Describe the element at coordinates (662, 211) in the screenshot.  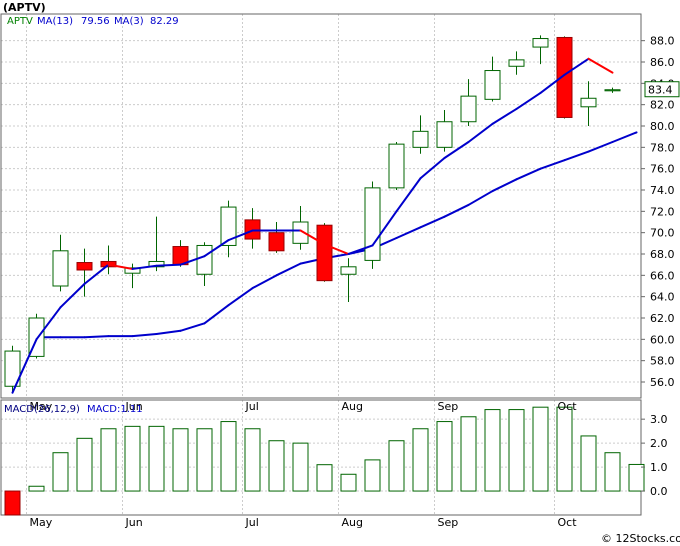
I see `price-y-tick-label: 72.0` at that location.